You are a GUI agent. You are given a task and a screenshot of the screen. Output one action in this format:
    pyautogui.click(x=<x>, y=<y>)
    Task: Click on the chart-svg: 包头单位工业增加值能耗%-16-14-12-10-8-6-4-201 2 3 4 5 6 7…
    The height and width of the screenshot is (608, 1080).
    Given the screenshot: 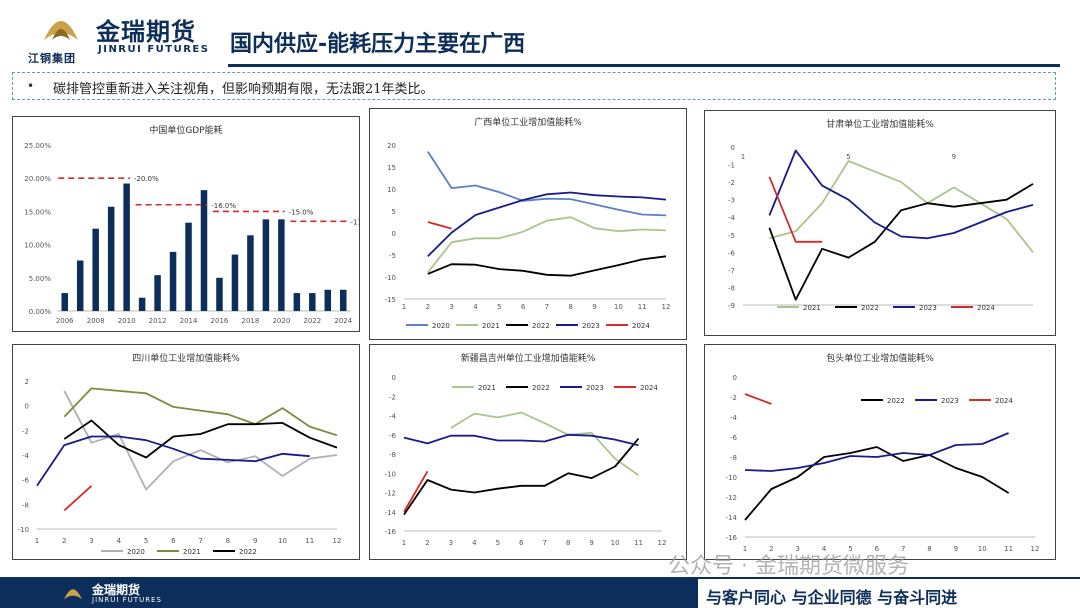 What is the action you would take?
    pyautogui.click(x=883, y=452)
    